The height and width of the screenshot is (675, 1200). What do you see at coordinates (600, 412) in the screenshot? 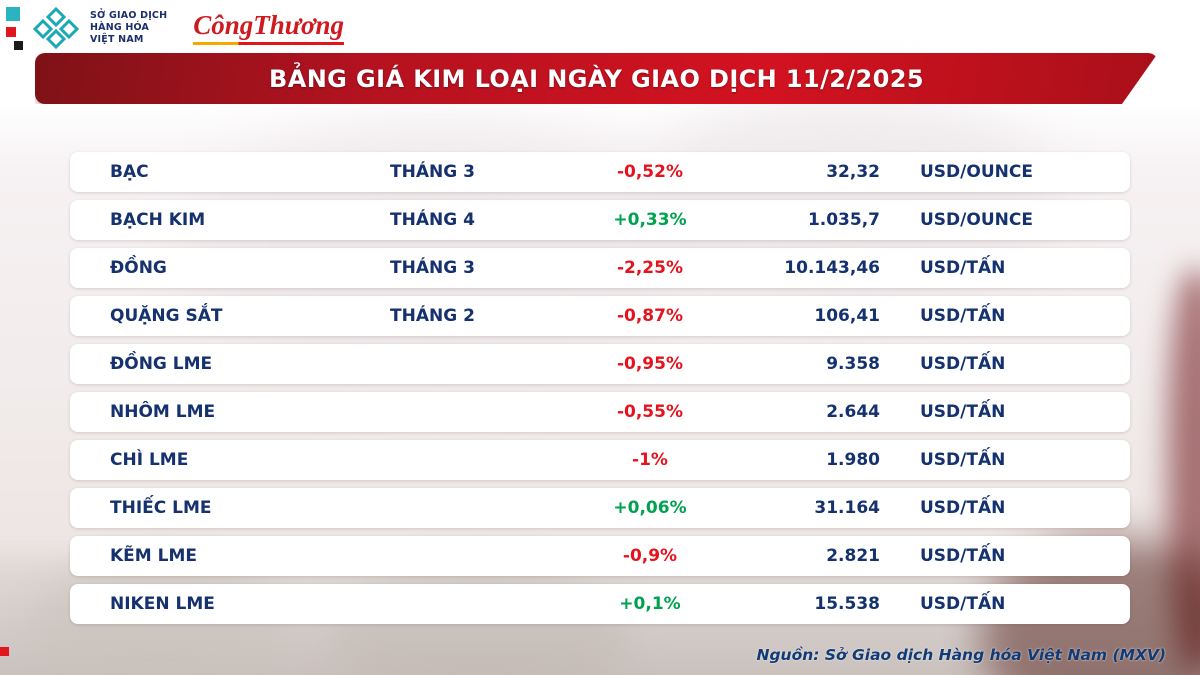
I see `table-row: NHÔM LME -0,55% 2.644 USD/TẤN` at bounding box center [600, 412].